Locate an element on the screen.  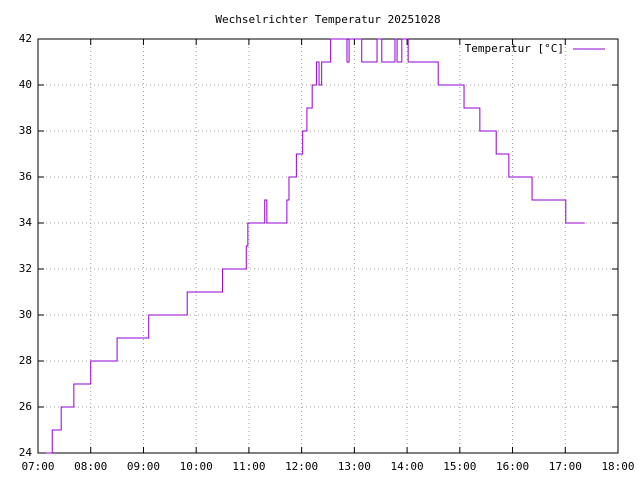
y-tick-label: 24 is located at coordinates (26, 452).